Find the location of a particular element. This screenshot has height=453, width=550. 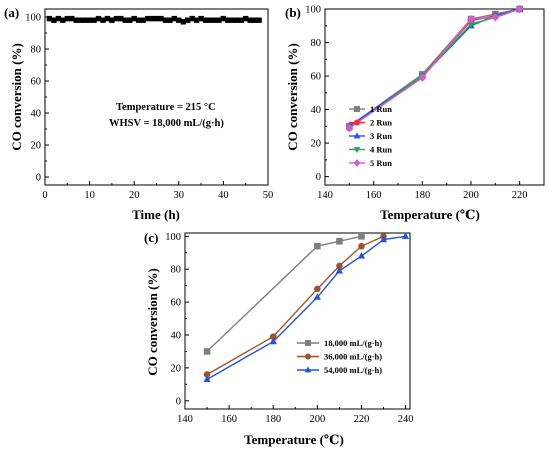

legend-label: 36,000 mL/(g·h) is located at coordinates (353, 357).